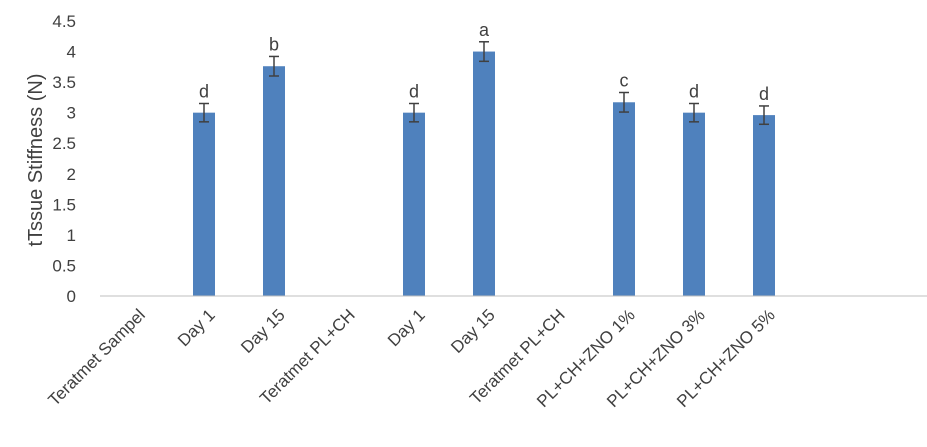 Image resolution: width=927 pixels, height=447 pixels. What do you see at coordinates (64, 21) in the screenshot?
I see `y-tick-label: 4.5` at bounding box center [64, 21].